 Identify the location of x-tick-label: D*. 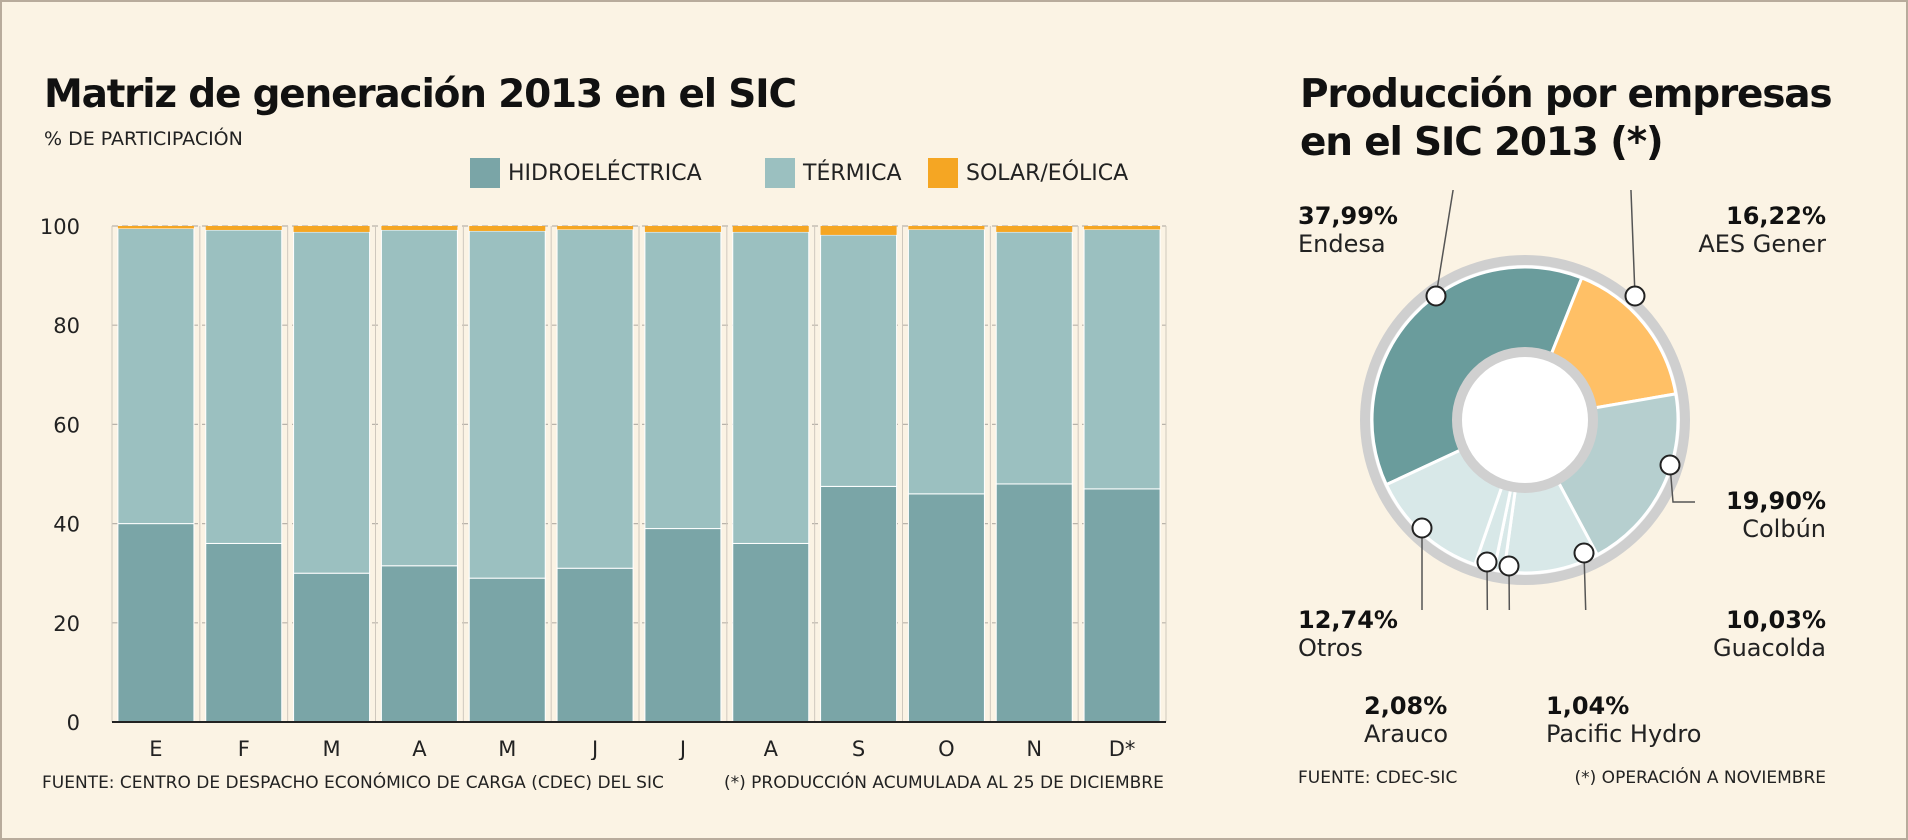
(1122, 748).